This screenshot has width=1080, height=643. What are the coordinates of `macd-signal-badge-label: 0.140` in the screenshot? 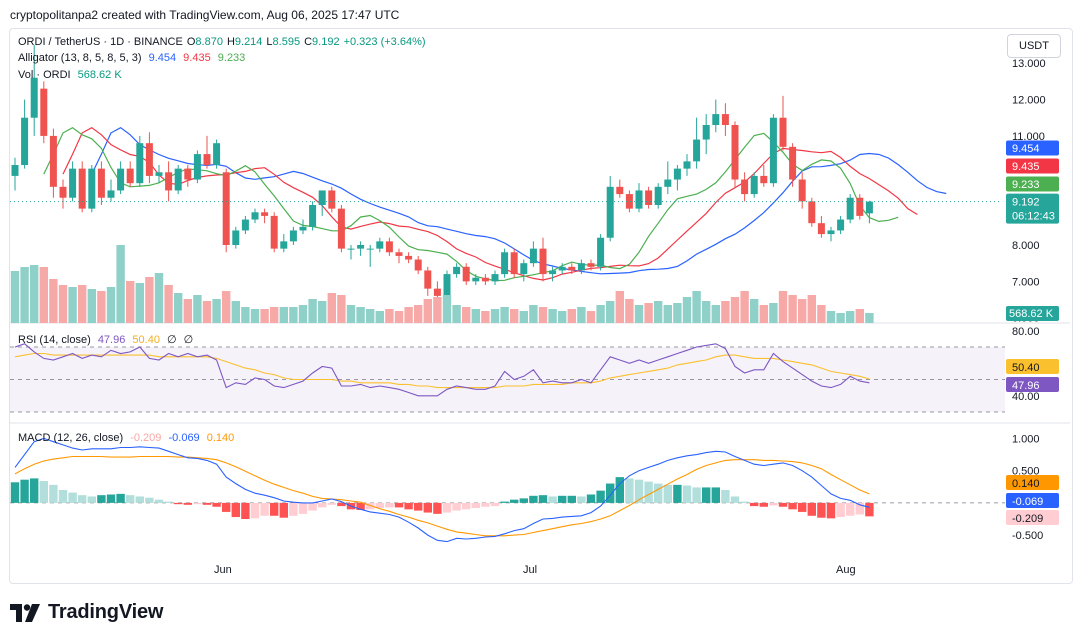 It's located at (1026, 484).